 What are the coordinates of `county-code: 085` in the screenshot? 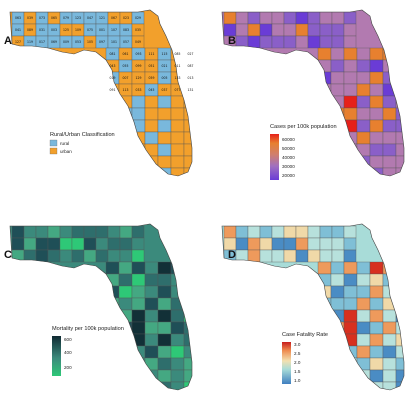 It's located at (178, 54).